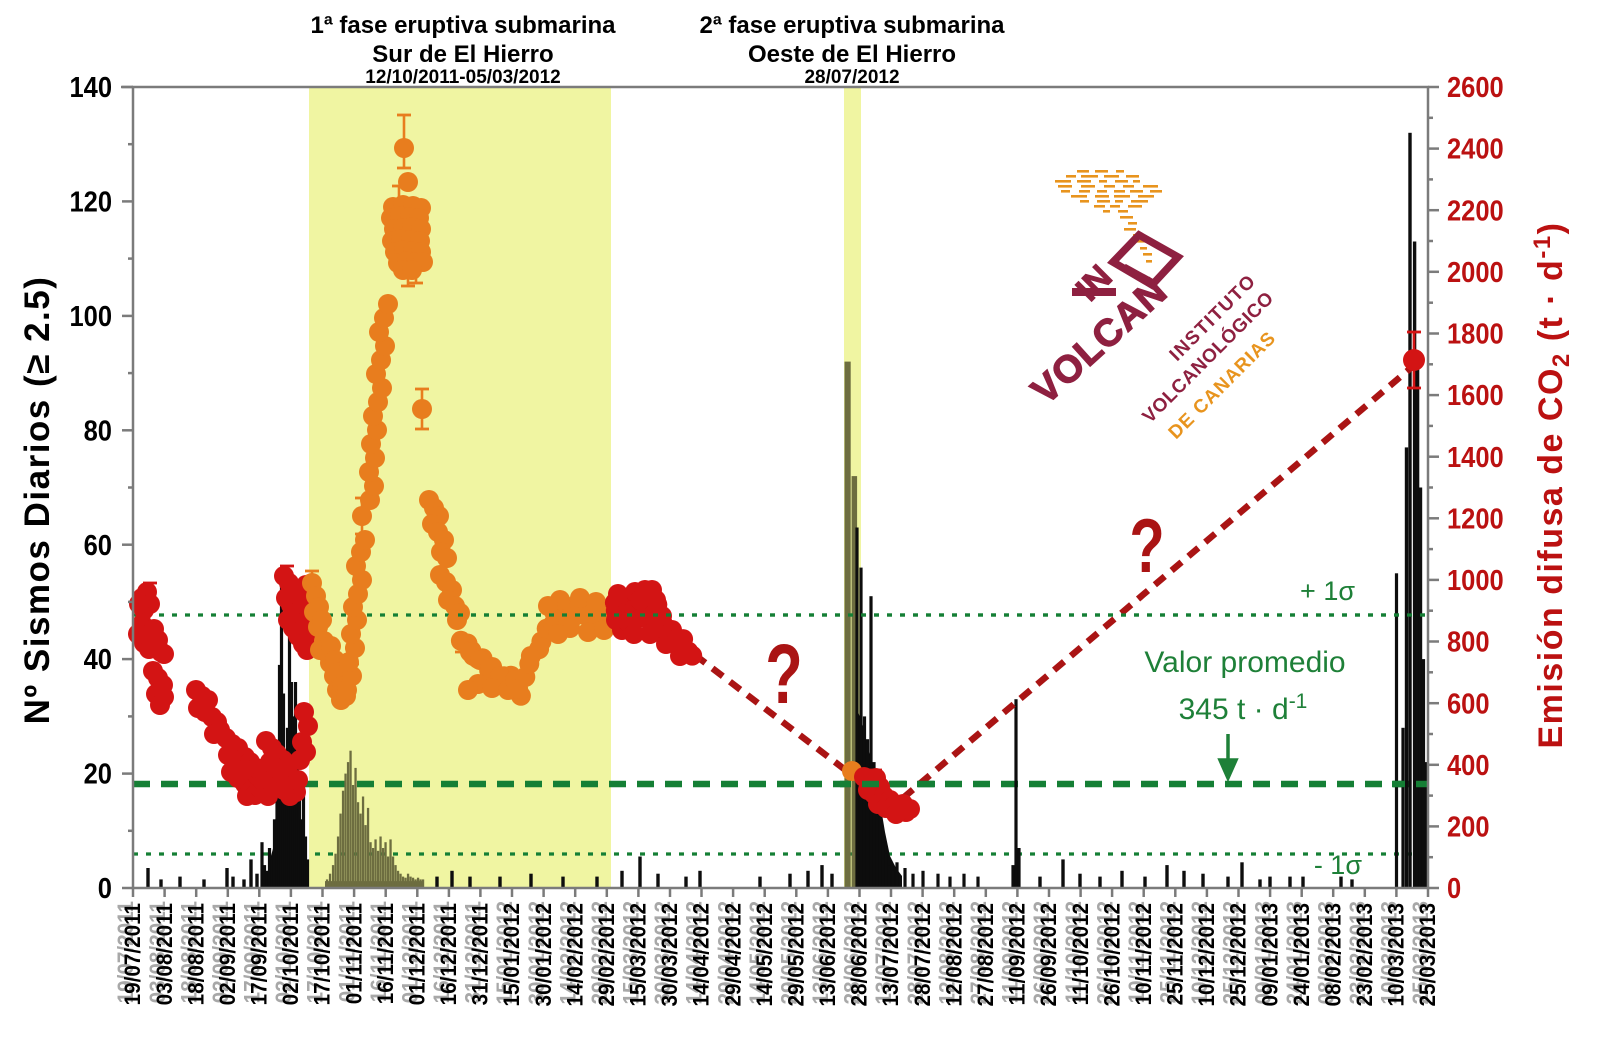 Image resolution: width=1600 pixels, height=1052 pixels. I want to click on svg-text: 100, so click(90, 315).